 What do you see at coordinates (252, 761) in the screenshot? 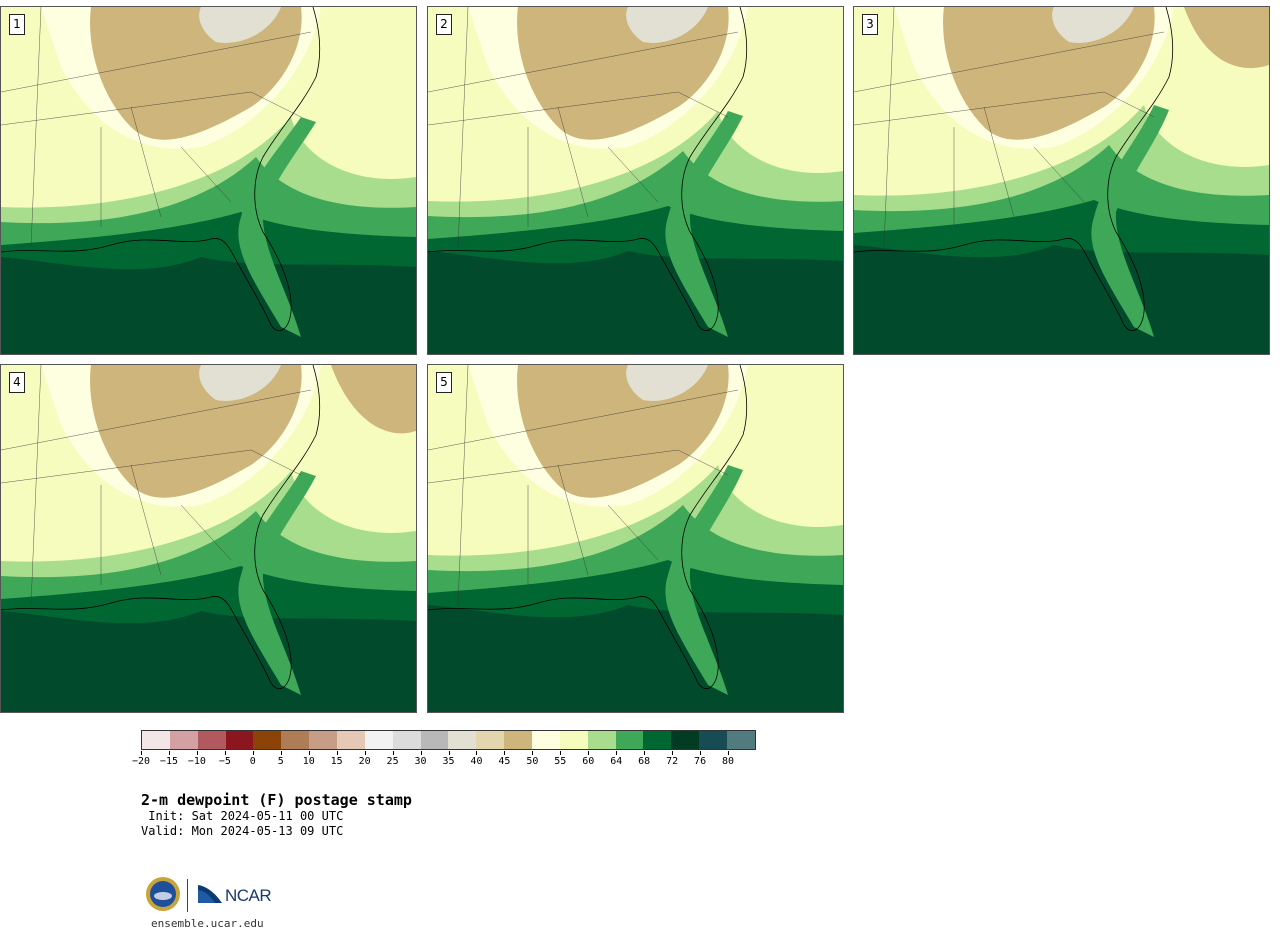
I see `colorbar-tick-label: 0` at bounding box center [252, 761].